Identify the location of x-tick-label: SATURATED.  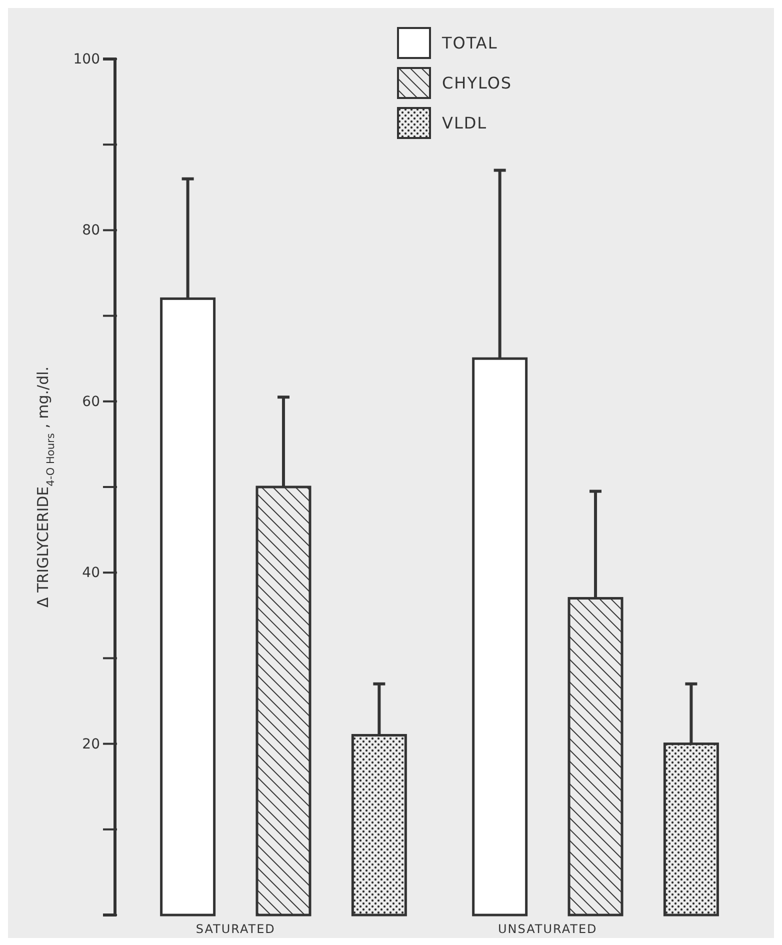
(236, 929).